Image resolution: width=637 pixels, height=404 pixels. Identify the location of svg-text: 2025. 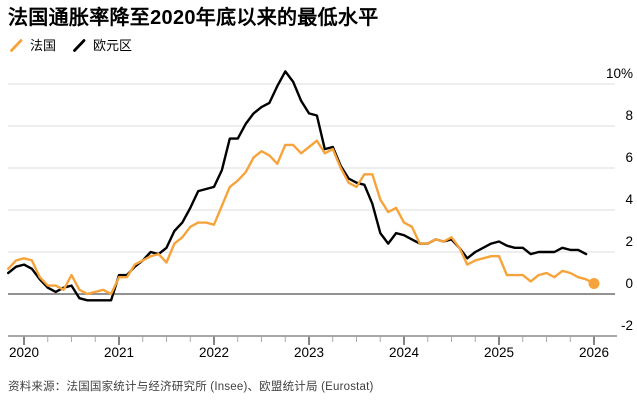
(499, 352).